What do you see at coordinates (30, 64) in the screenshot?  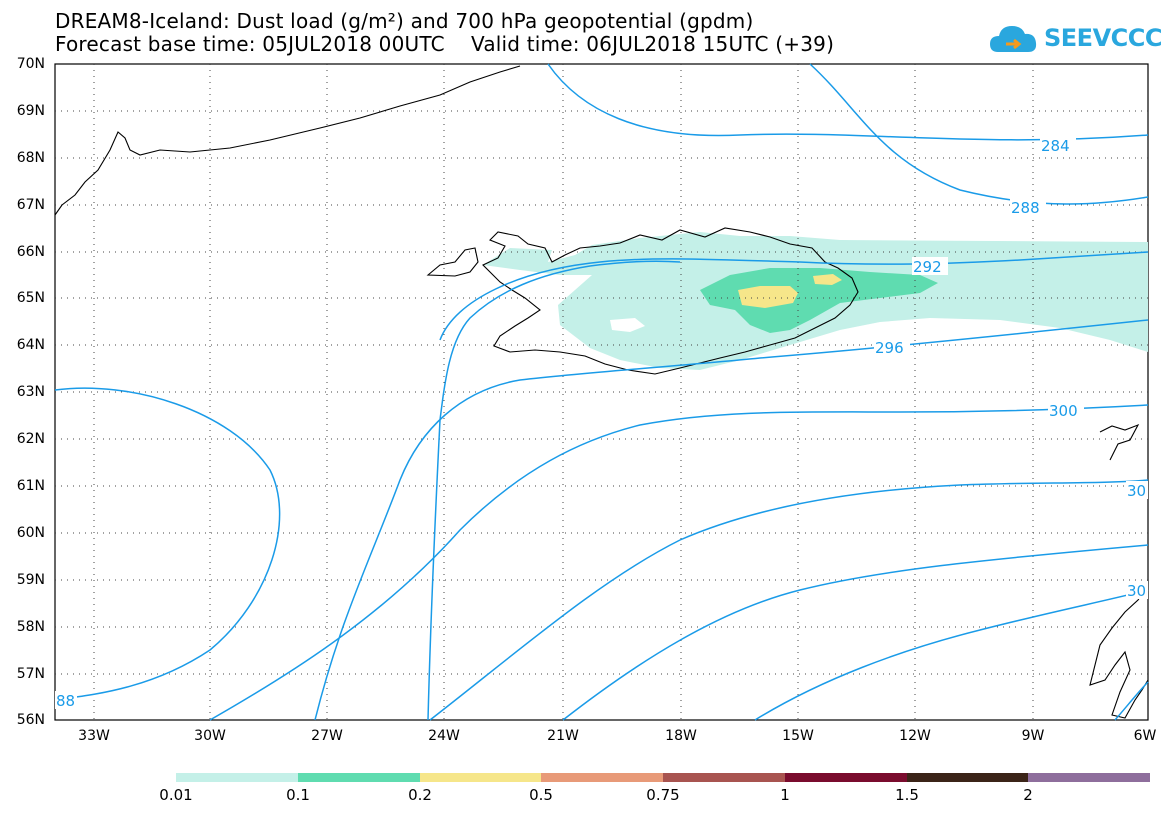 I see `lat-label: 70N` at bounding box center [30, 64].